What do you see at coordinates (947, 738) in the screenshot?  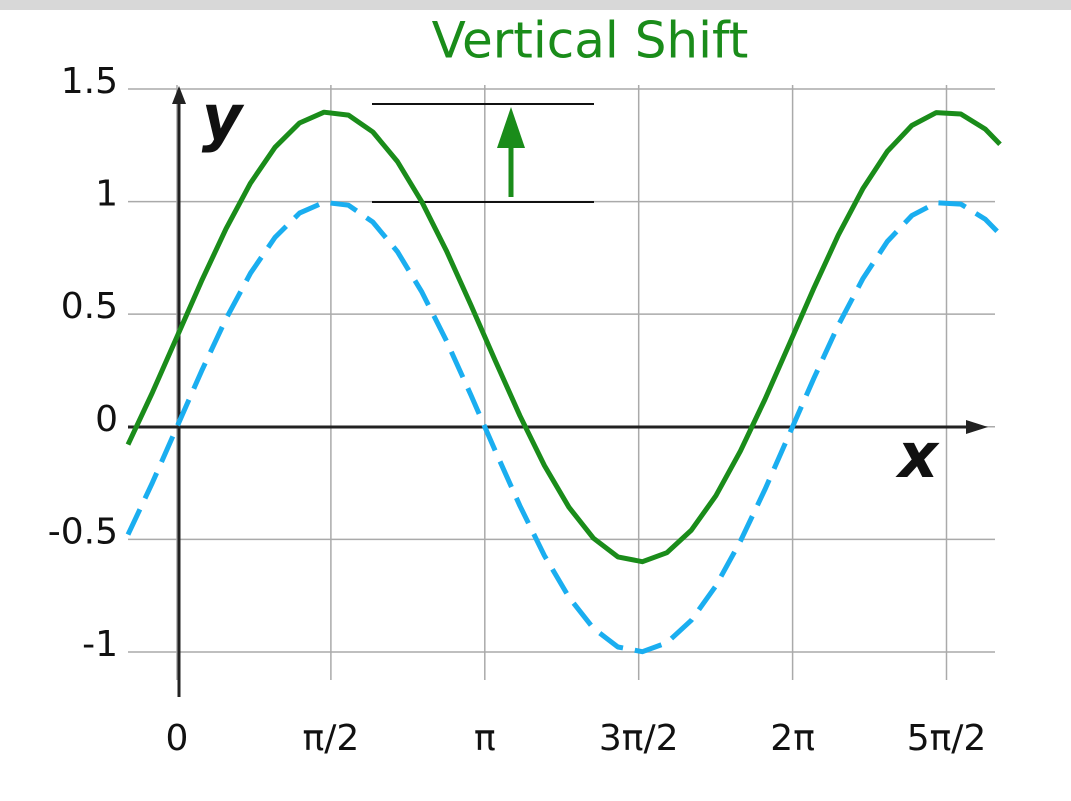 I see `x-tick-label: 5π/2` at bounding box center [947, 738].